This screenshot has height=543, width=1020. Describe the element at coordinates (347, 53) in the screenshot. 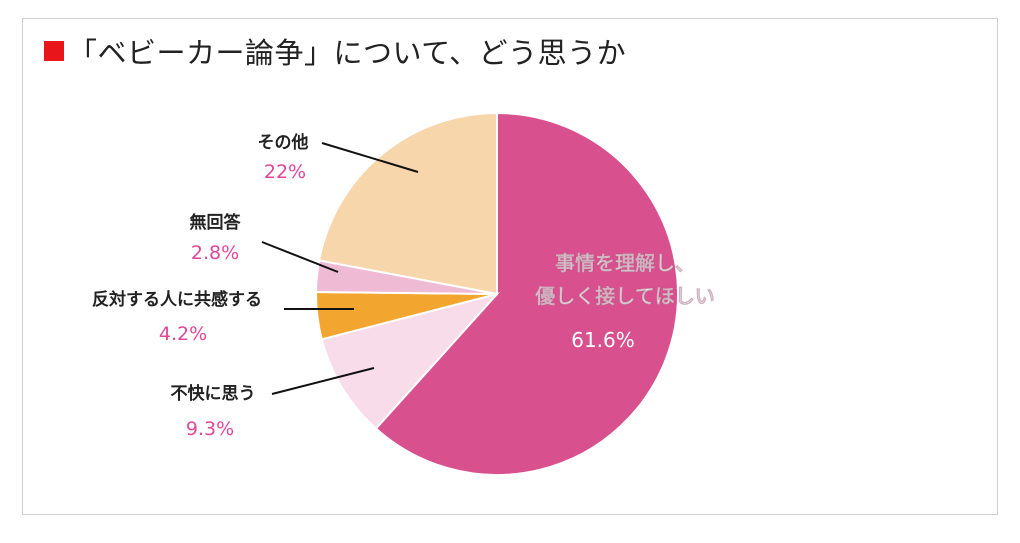

I see `chart-title-text: 「ベビーカー論争」について、どう思うか` at that location.